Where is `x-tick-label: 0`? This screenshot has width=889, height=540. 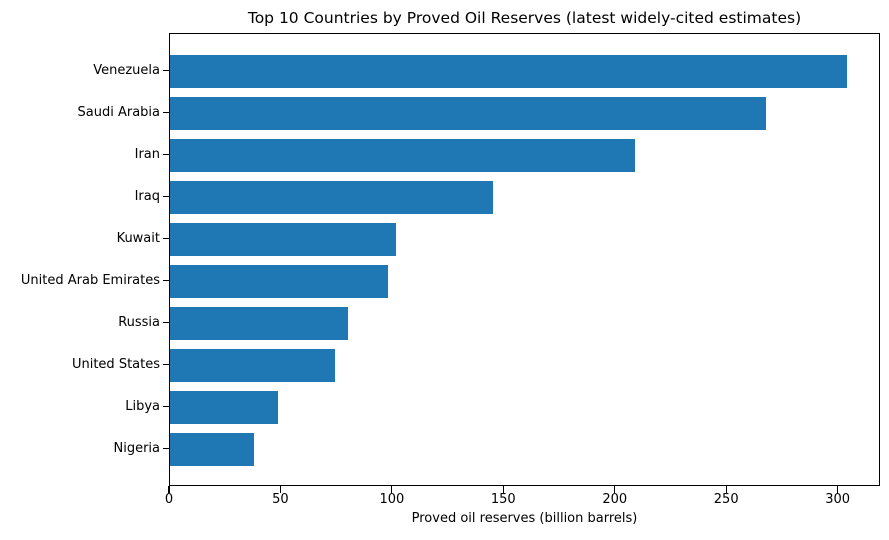 x-tick-label: 0 is located at coordinates (169, 499).